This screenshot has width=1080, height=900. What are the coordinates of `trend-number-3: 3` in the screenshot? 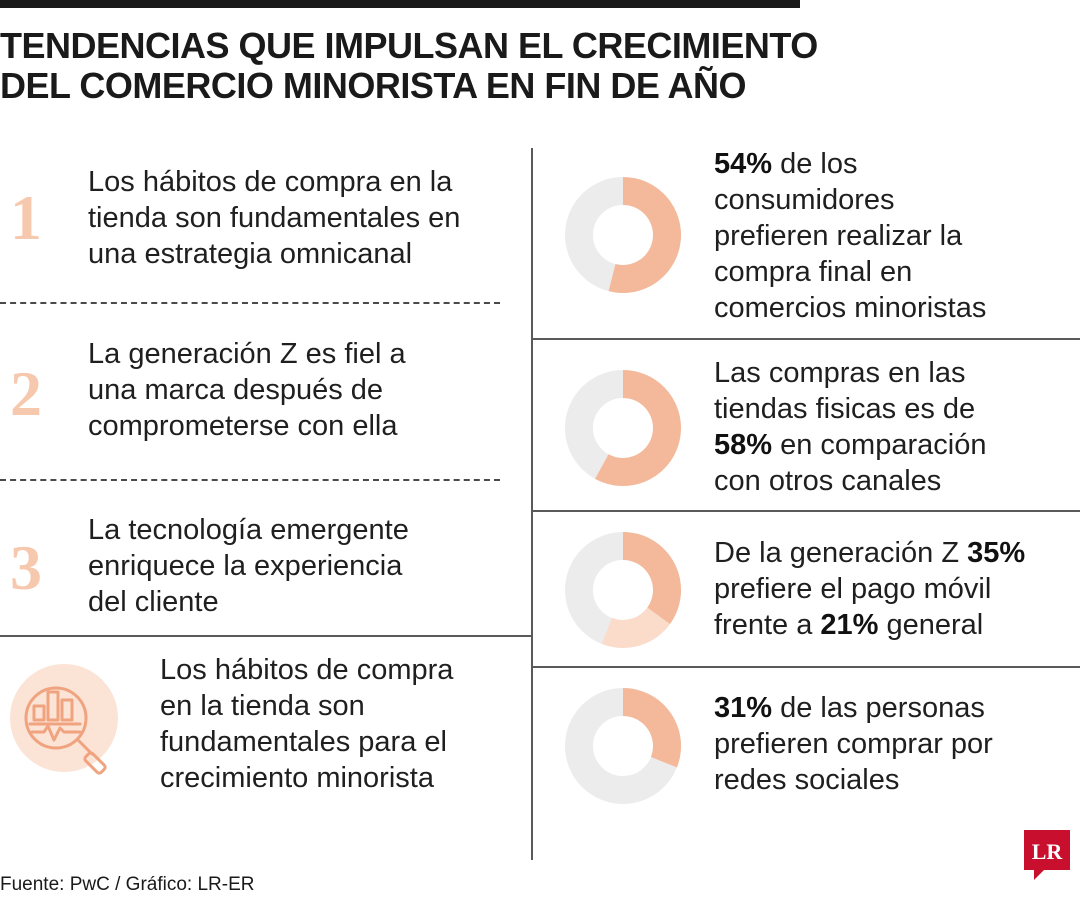 It's located at (26, 567).